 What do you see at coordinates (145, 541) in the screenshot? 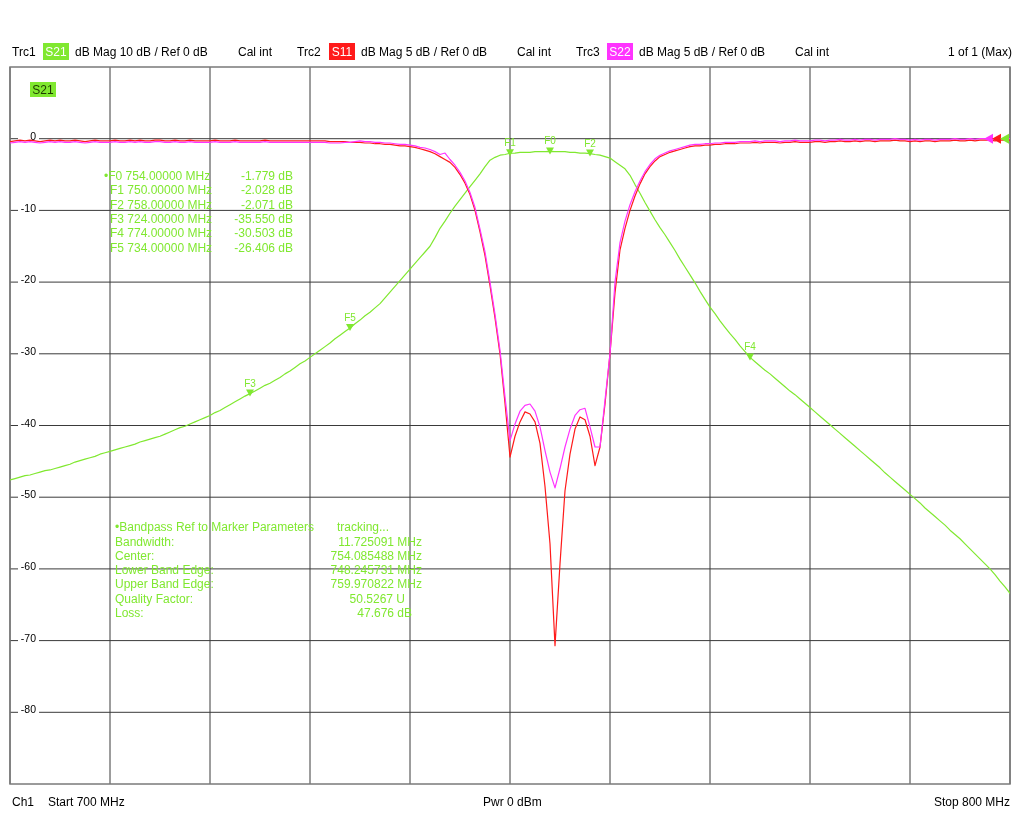
I see `annotation: Bandwidth:` at bounding box center [145, 541].